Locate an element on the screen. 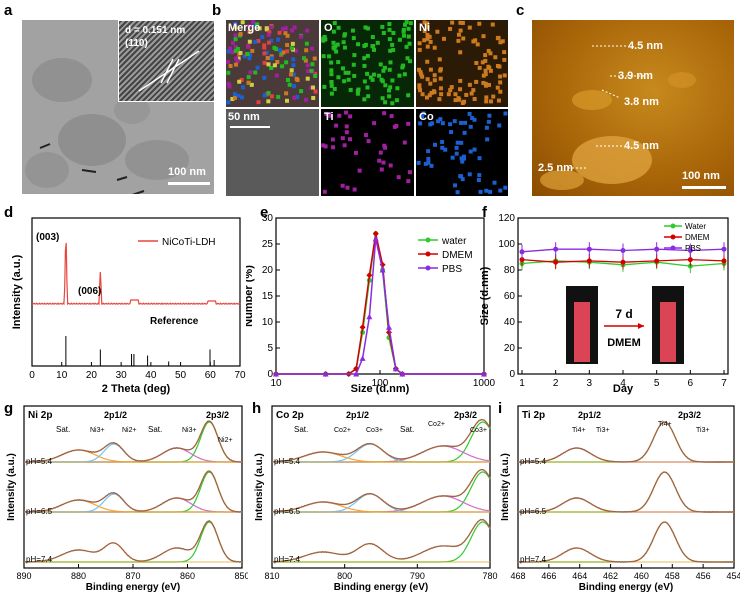 The width and height of the screenshot is (740, 594). xps-x-tick-label: 460 is located at coordinates (641, 576).